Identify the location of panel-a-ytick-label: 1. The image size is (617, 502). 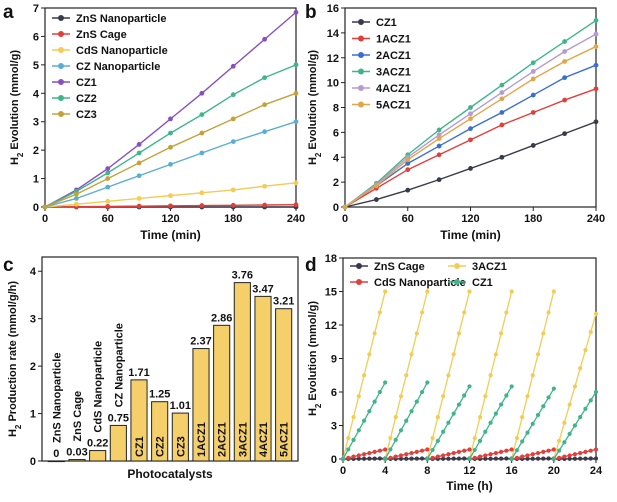
(36, 180).